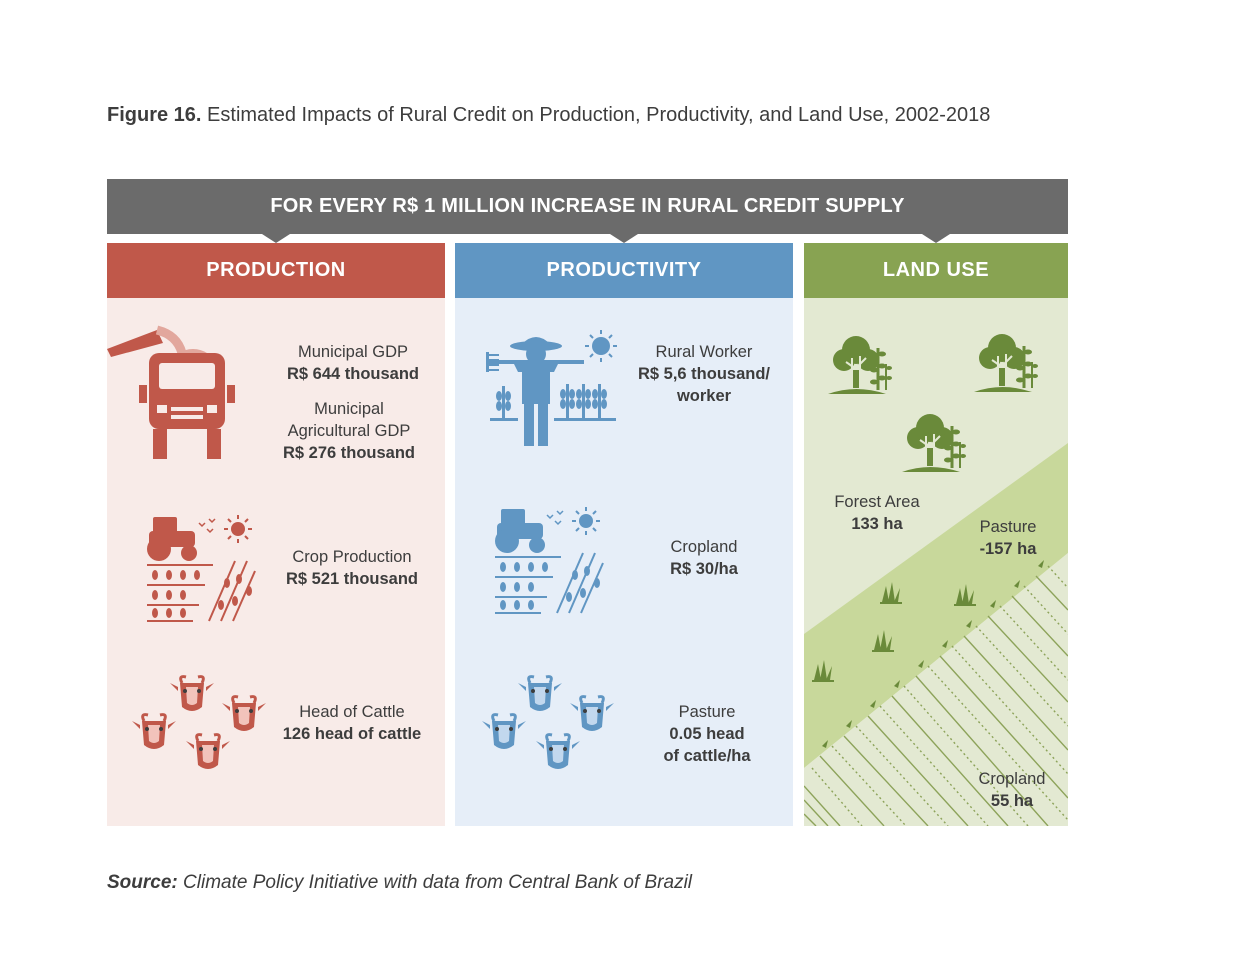 This screenshot has width=1241, height=979. What do you see at coordinates (1012, 779) in the screenshot?
I see `cropland-land-name: Cropland` at bounding box center [1012, 779].